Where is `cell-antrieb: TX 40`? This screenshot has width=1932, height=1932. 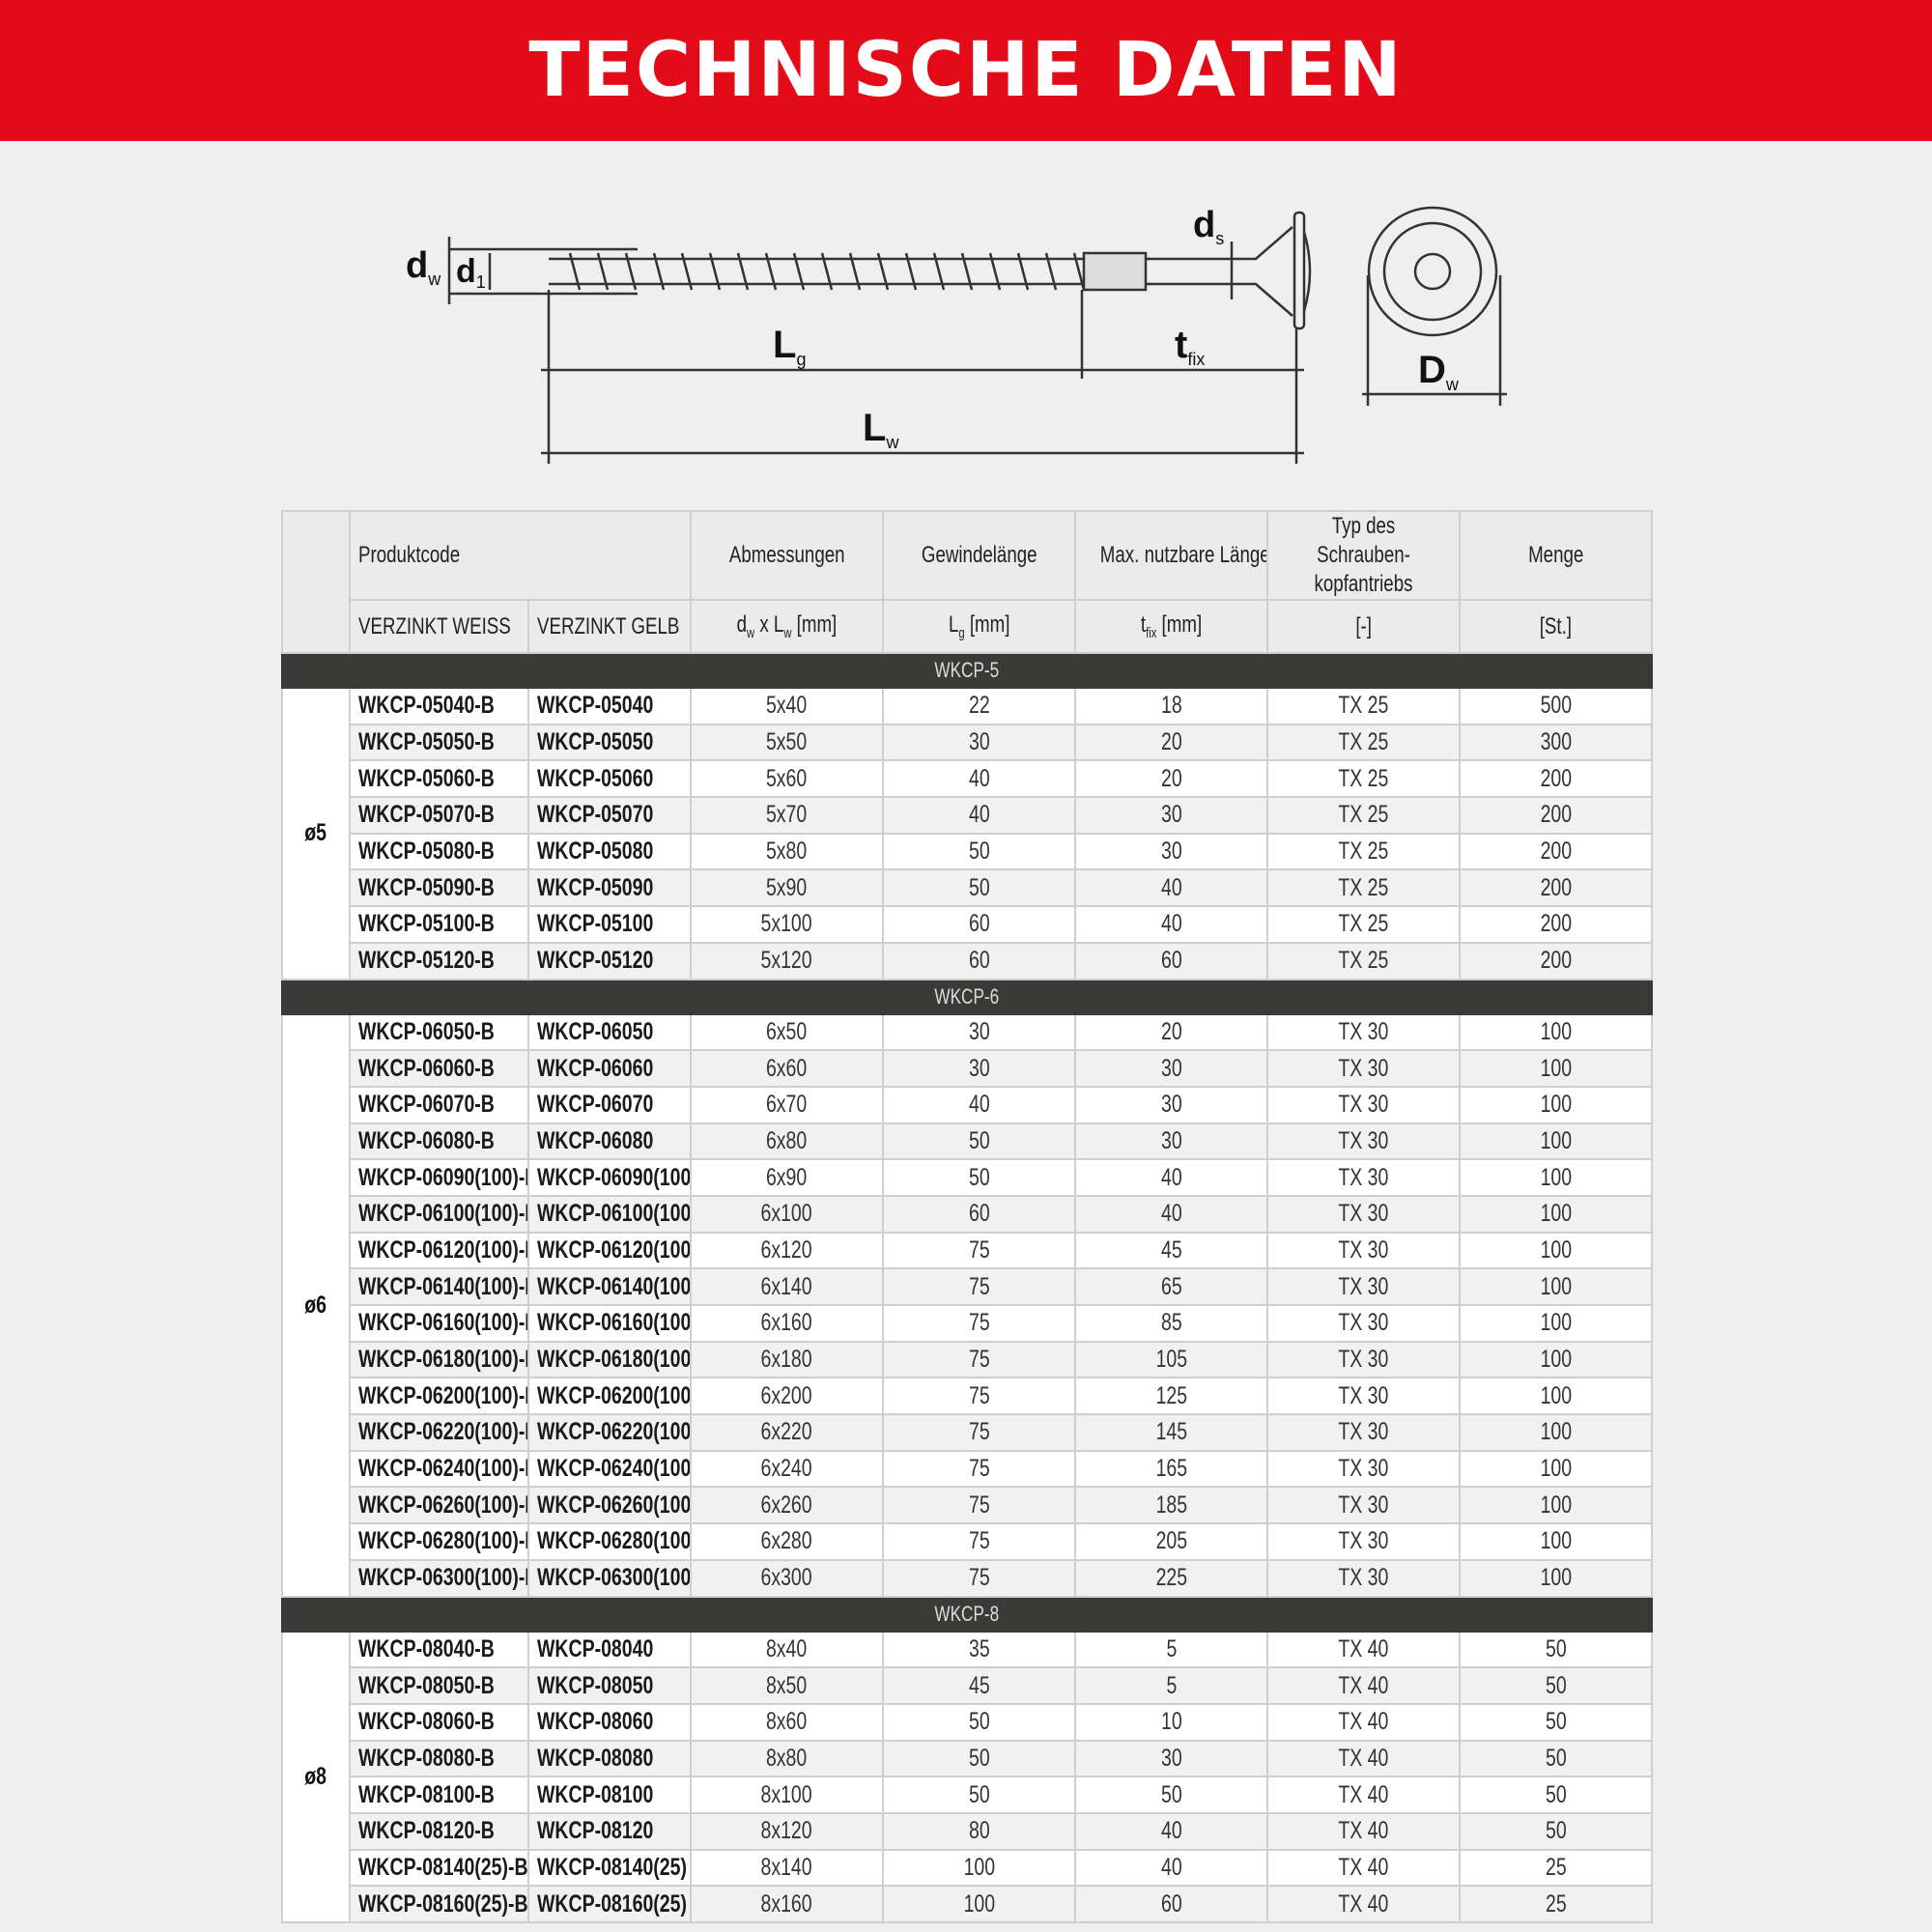 cell-antrieb: TX 40 is located at coordinates (1364, 1904).